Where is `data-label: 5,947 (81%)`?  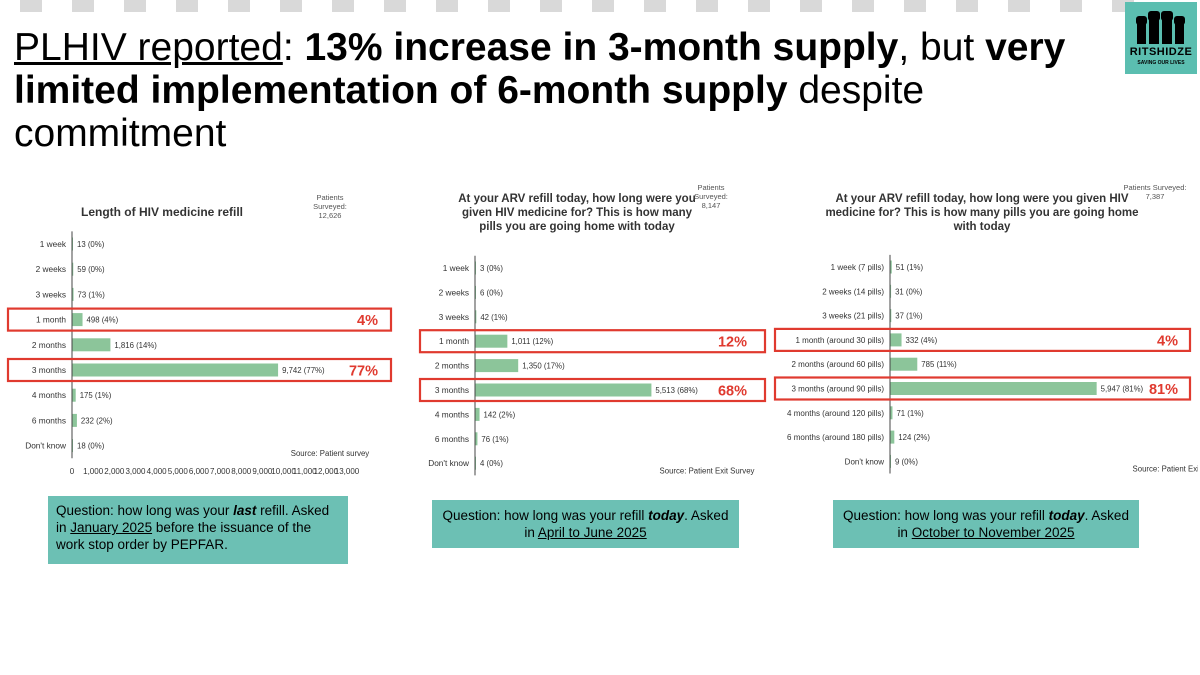 data-label: 5,947 (81%) is located at coordinates (1122, 389).